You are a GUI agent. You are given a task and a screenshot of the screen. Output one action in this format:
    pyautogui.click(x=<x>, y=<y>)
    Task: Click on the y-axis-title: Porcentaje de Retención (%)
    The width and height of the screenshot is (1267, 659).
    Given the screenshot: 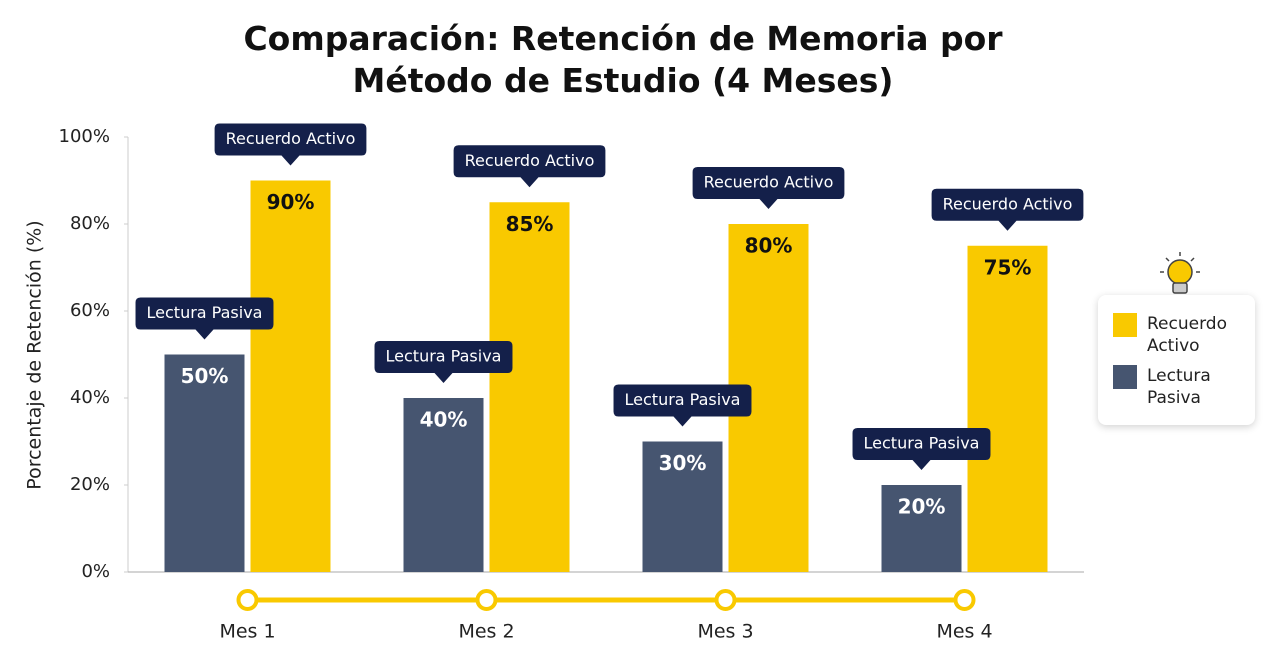 What is the action you would take?
    pyautogui.click(x=35, y=354)
    